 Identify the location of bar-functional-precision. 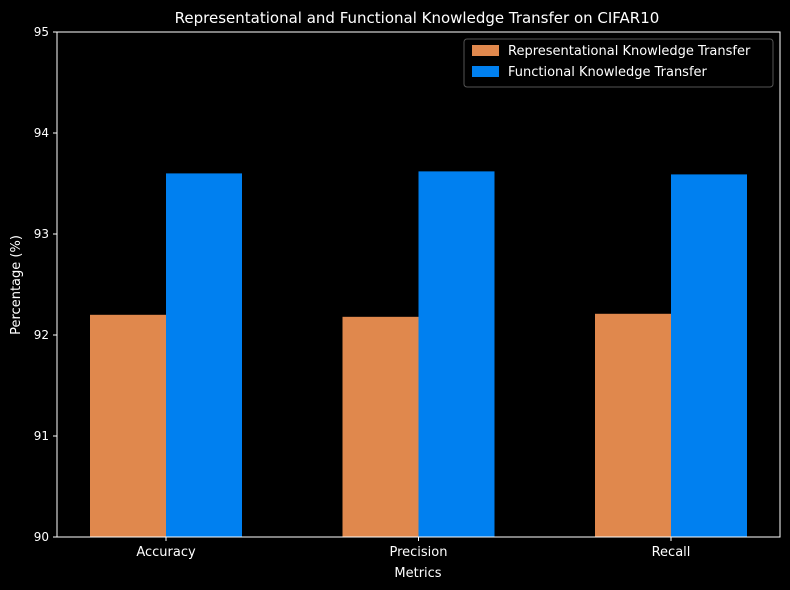
(456, 354).